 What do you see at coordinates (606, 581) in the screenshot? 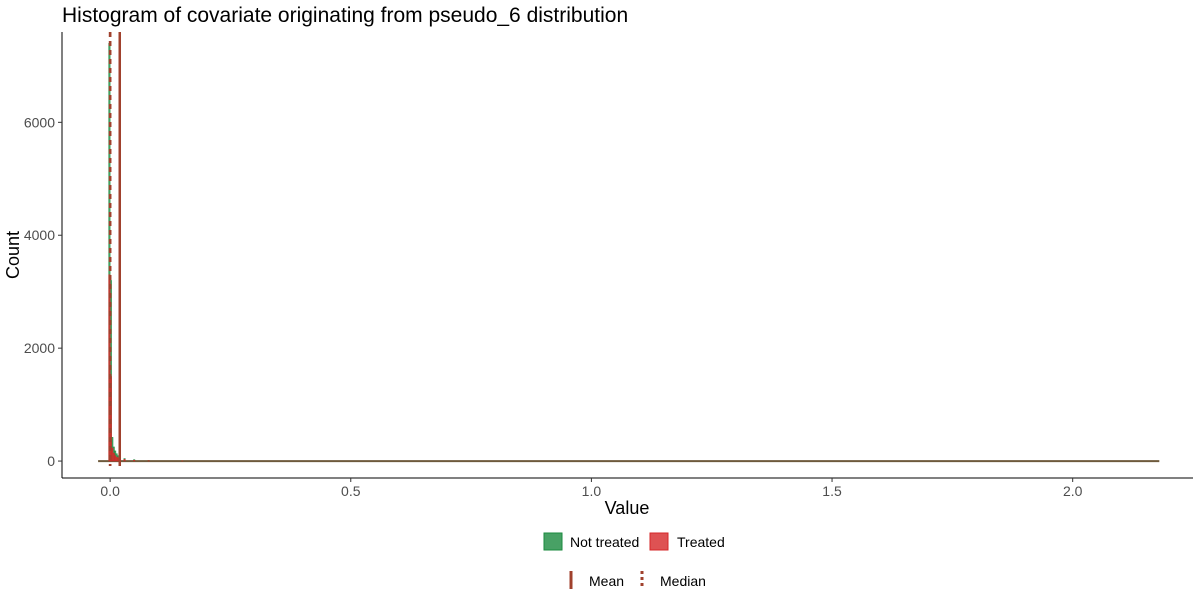
I see `legend-label-mean: Mean` at bounding box center [606, 581].